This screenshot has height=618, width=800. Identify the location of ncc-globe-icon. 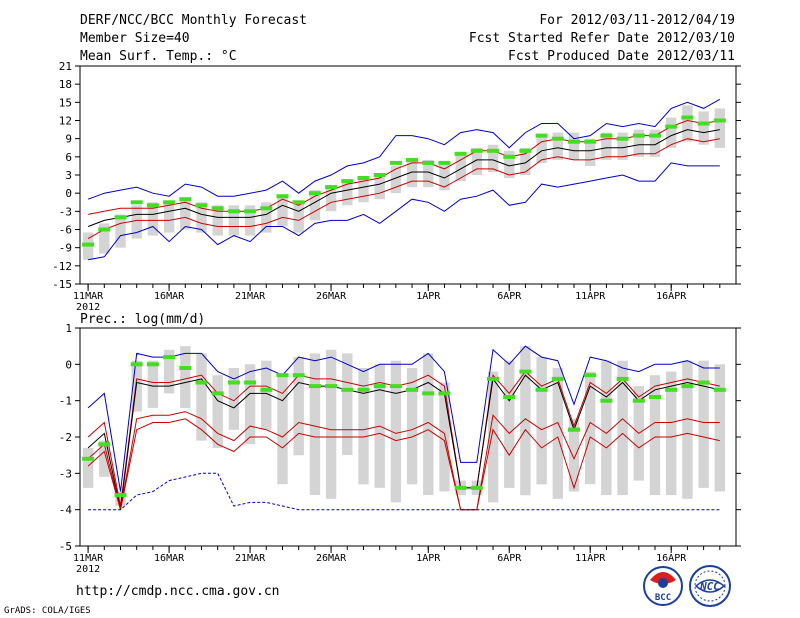
(710, 586).